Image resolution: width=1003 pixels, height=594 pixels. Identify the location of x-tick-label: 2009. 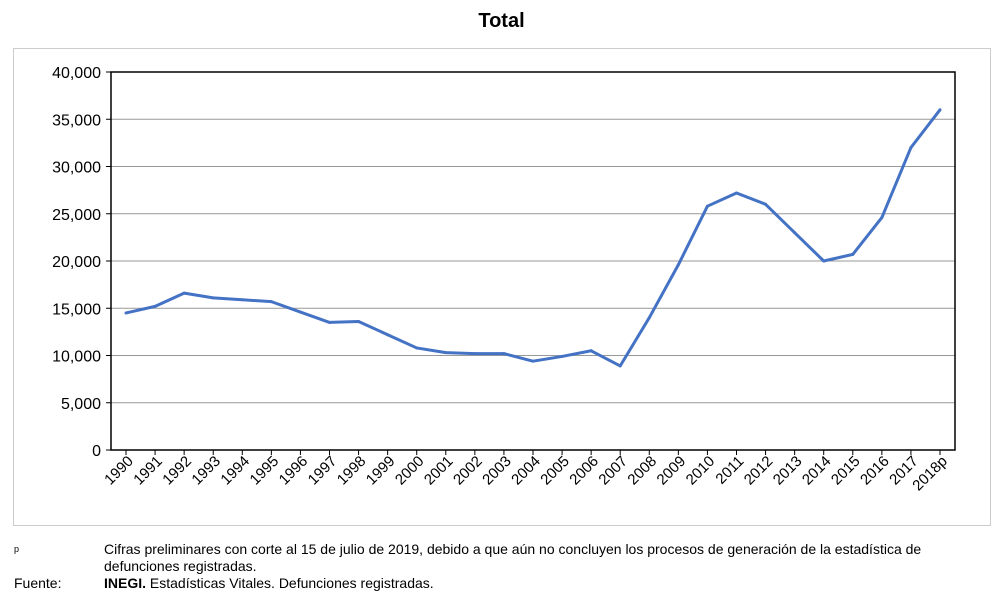
(672, 471).